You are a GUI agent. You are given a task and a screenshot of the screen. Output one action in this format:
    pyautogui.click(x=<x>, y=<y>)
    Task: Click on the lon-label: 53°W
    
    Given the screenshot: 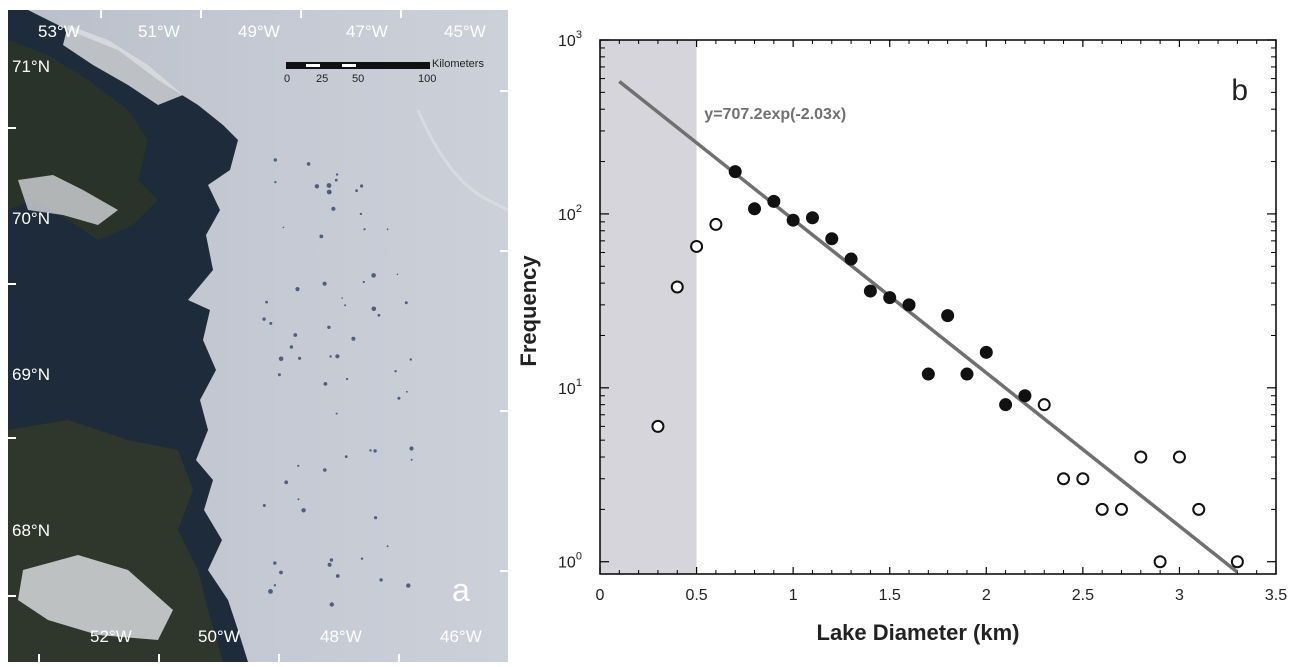 What is the action you would take?
    pyautogui.click(x=59, y=31)
    